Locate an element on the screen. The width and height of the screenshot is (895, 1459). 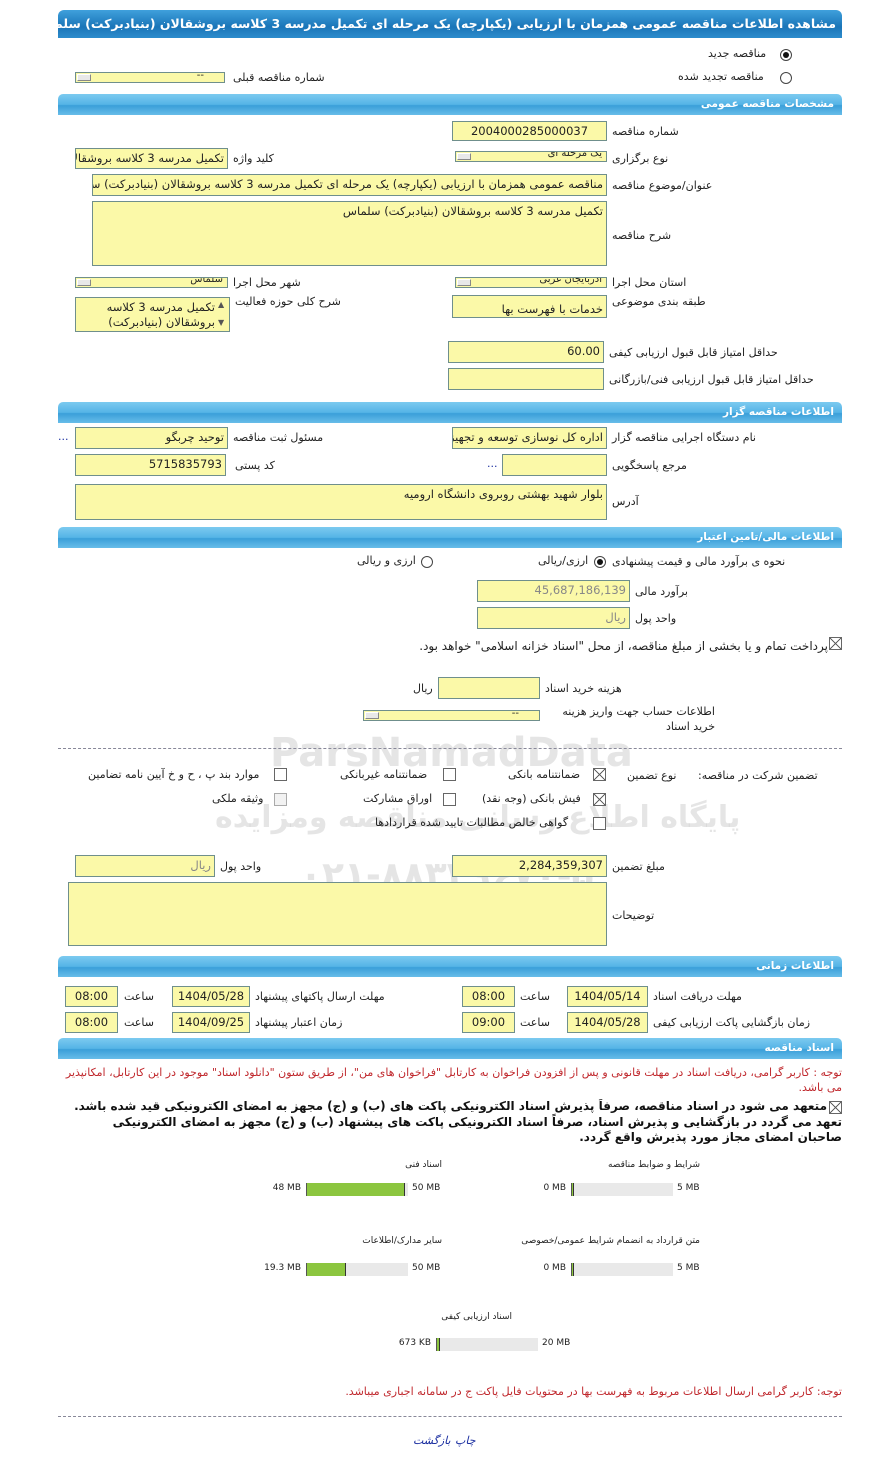
validity-date-field: 1404/09/25 is located at coordinates (211, 1022).